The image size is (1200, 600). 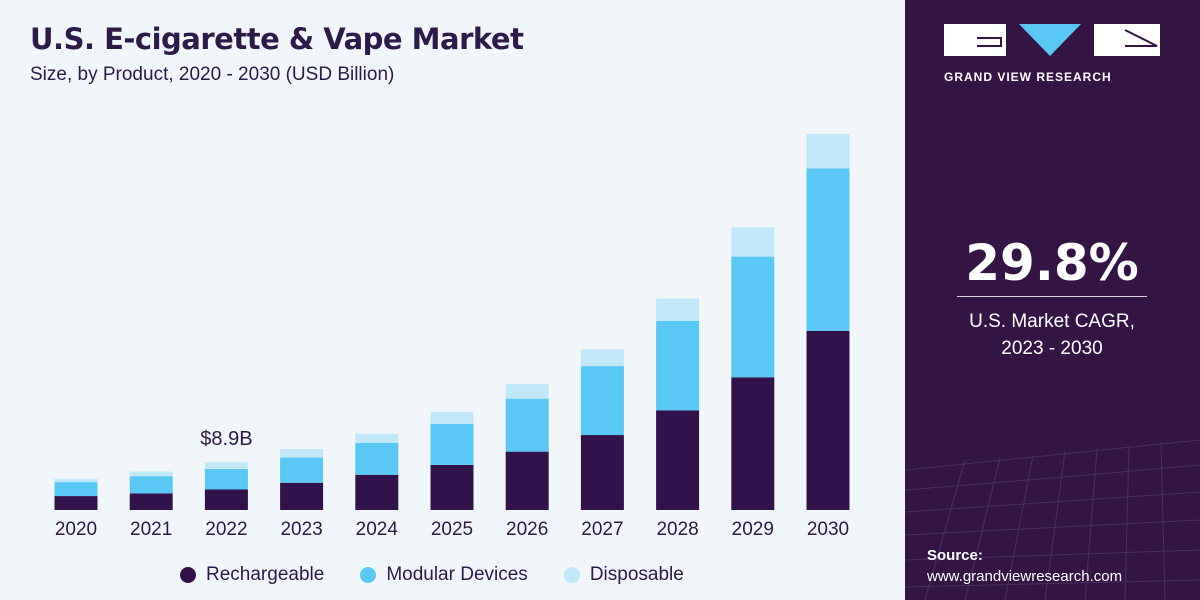 What do you see at coordinates (753, 443) in the screenshot?
I see `bar-rechargeable-2029` at bounding box center [753, 443].